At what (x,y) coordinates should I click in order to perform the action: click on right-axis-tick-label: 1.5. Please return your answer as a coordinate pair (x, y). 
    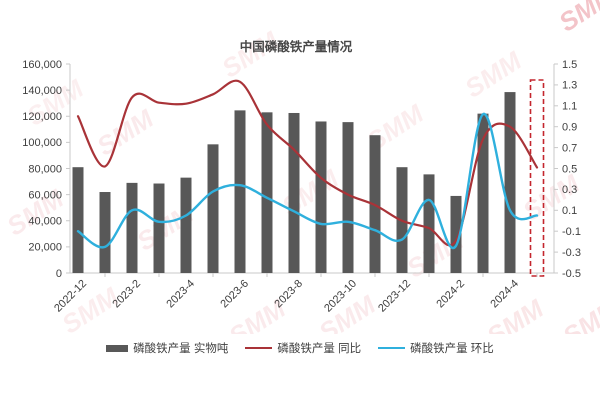
    Looking at the image, I should click on (569, 65).